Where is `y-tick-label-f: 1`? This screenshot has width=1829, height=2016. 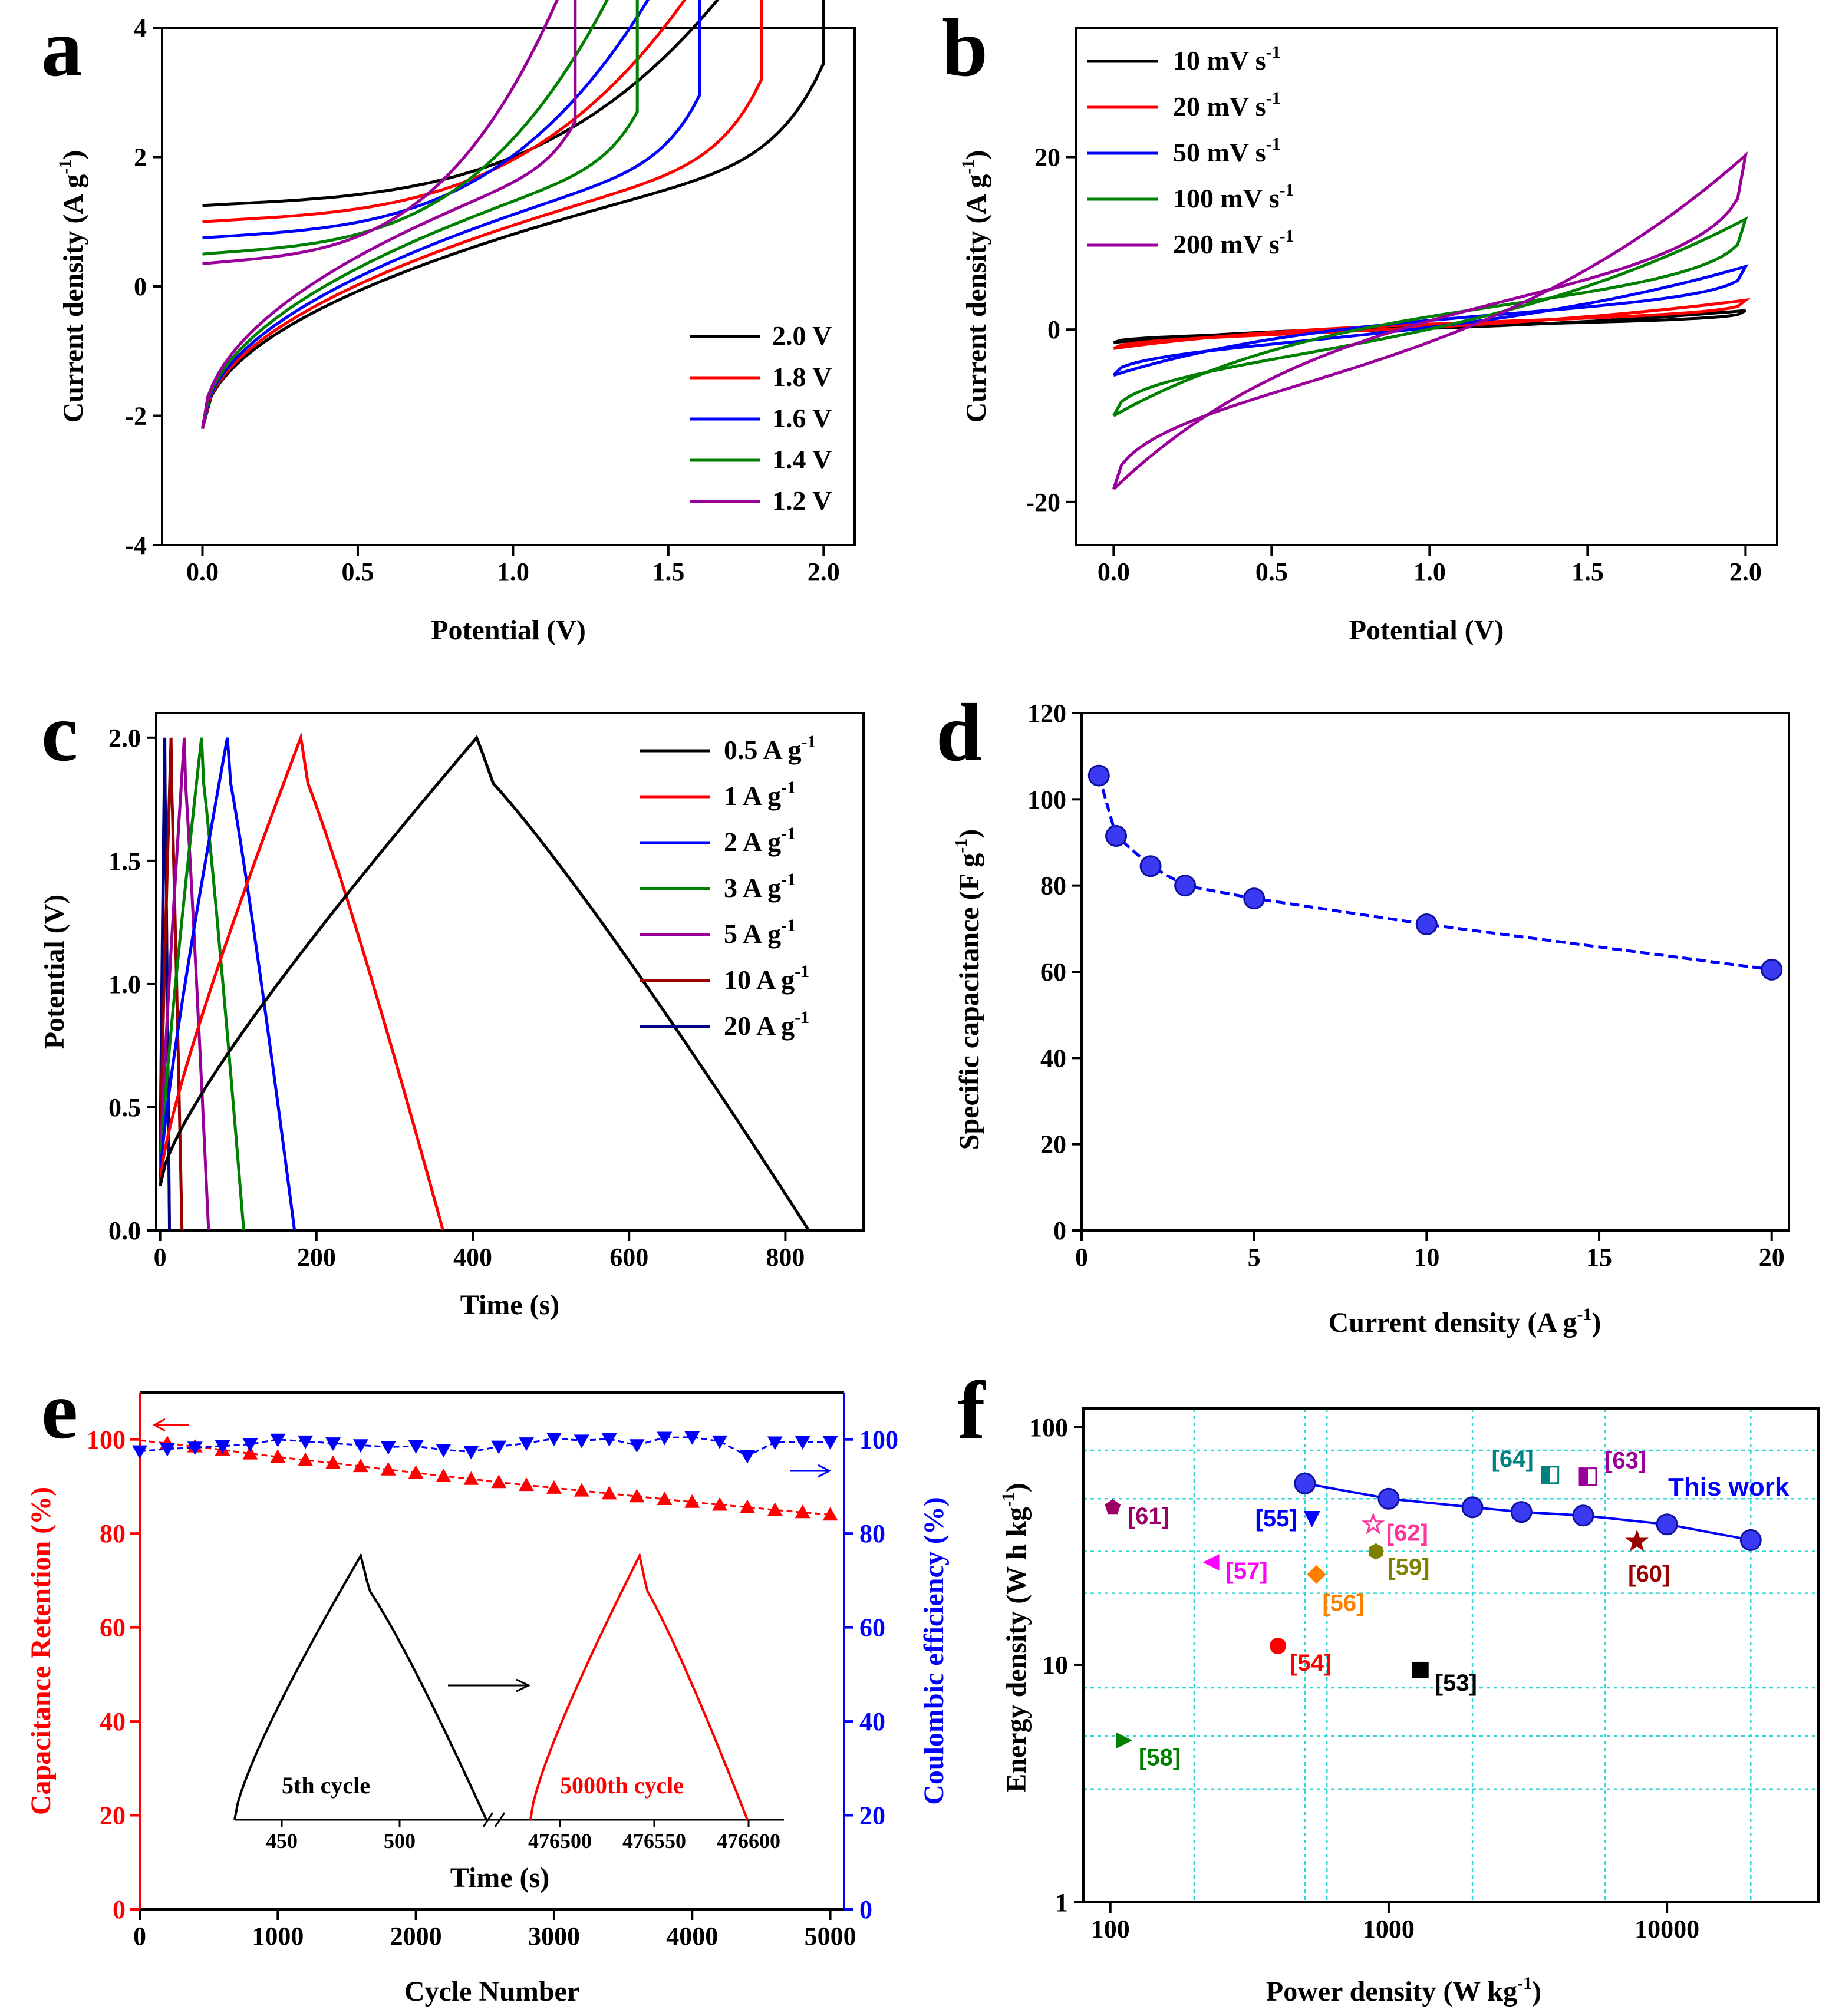
y-tick-label-f: 1 is located at coordinates (1062, 1903).